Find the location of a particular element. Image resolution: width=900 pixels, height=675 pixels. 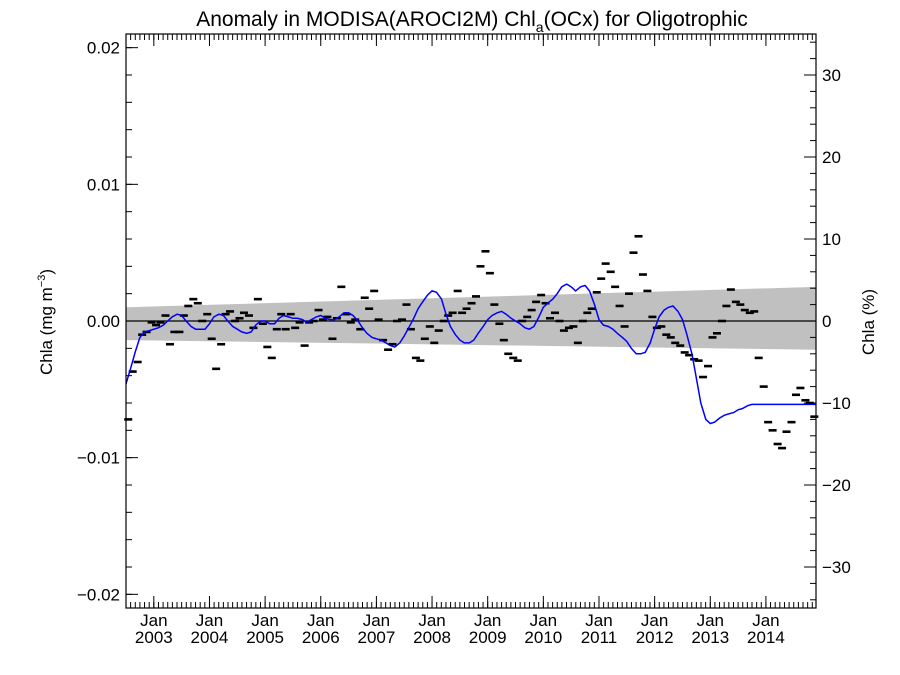

y-axis-label: Chla (mg m−3) is located at coordinates (46, 322).